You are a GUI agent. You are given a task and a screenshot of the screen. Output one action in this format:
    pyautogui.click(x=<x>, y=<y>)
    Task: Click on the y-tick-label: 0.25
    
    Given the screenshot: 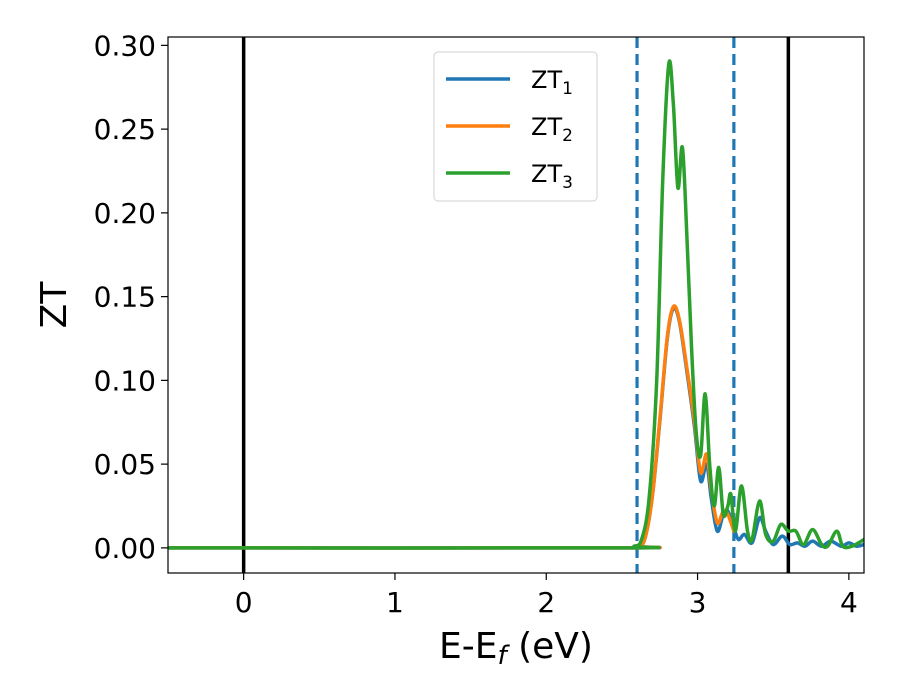 What is the action you would take?
    pyautogui.click(x=125, y=129)
    